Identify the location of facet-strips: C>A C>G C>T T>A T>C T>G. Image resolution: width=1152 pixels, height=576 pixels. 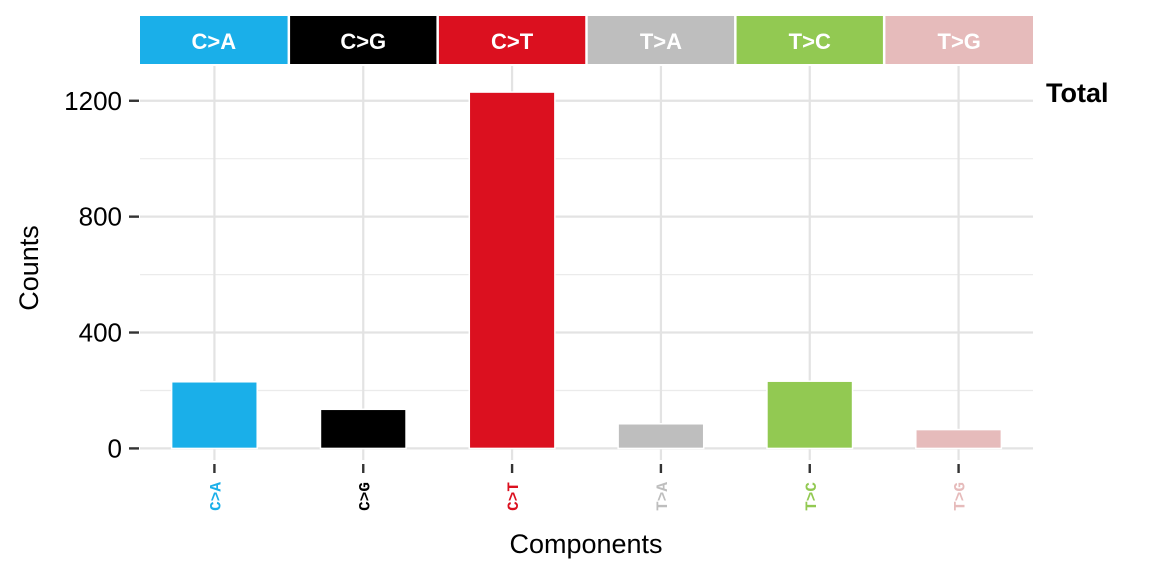
(586, 40).